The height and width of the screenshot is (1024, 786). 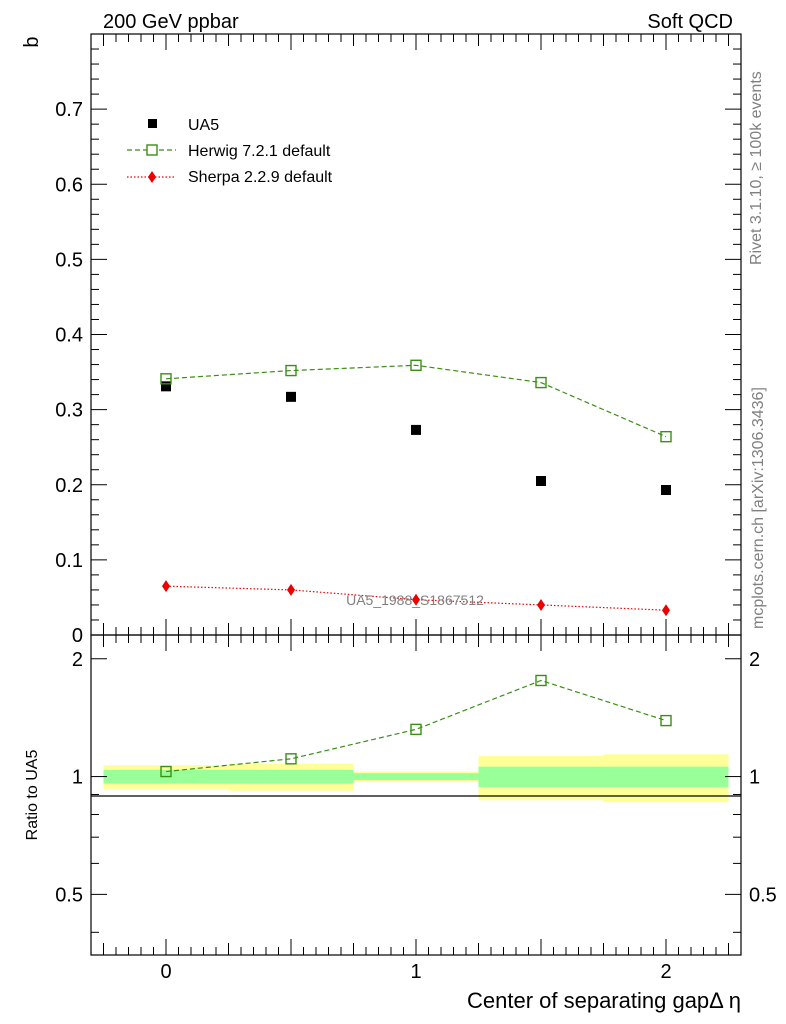 I want to click on rivet-version-label: Rivet 3.1.10, ≥ 100k events, so click(x=756, y=168).